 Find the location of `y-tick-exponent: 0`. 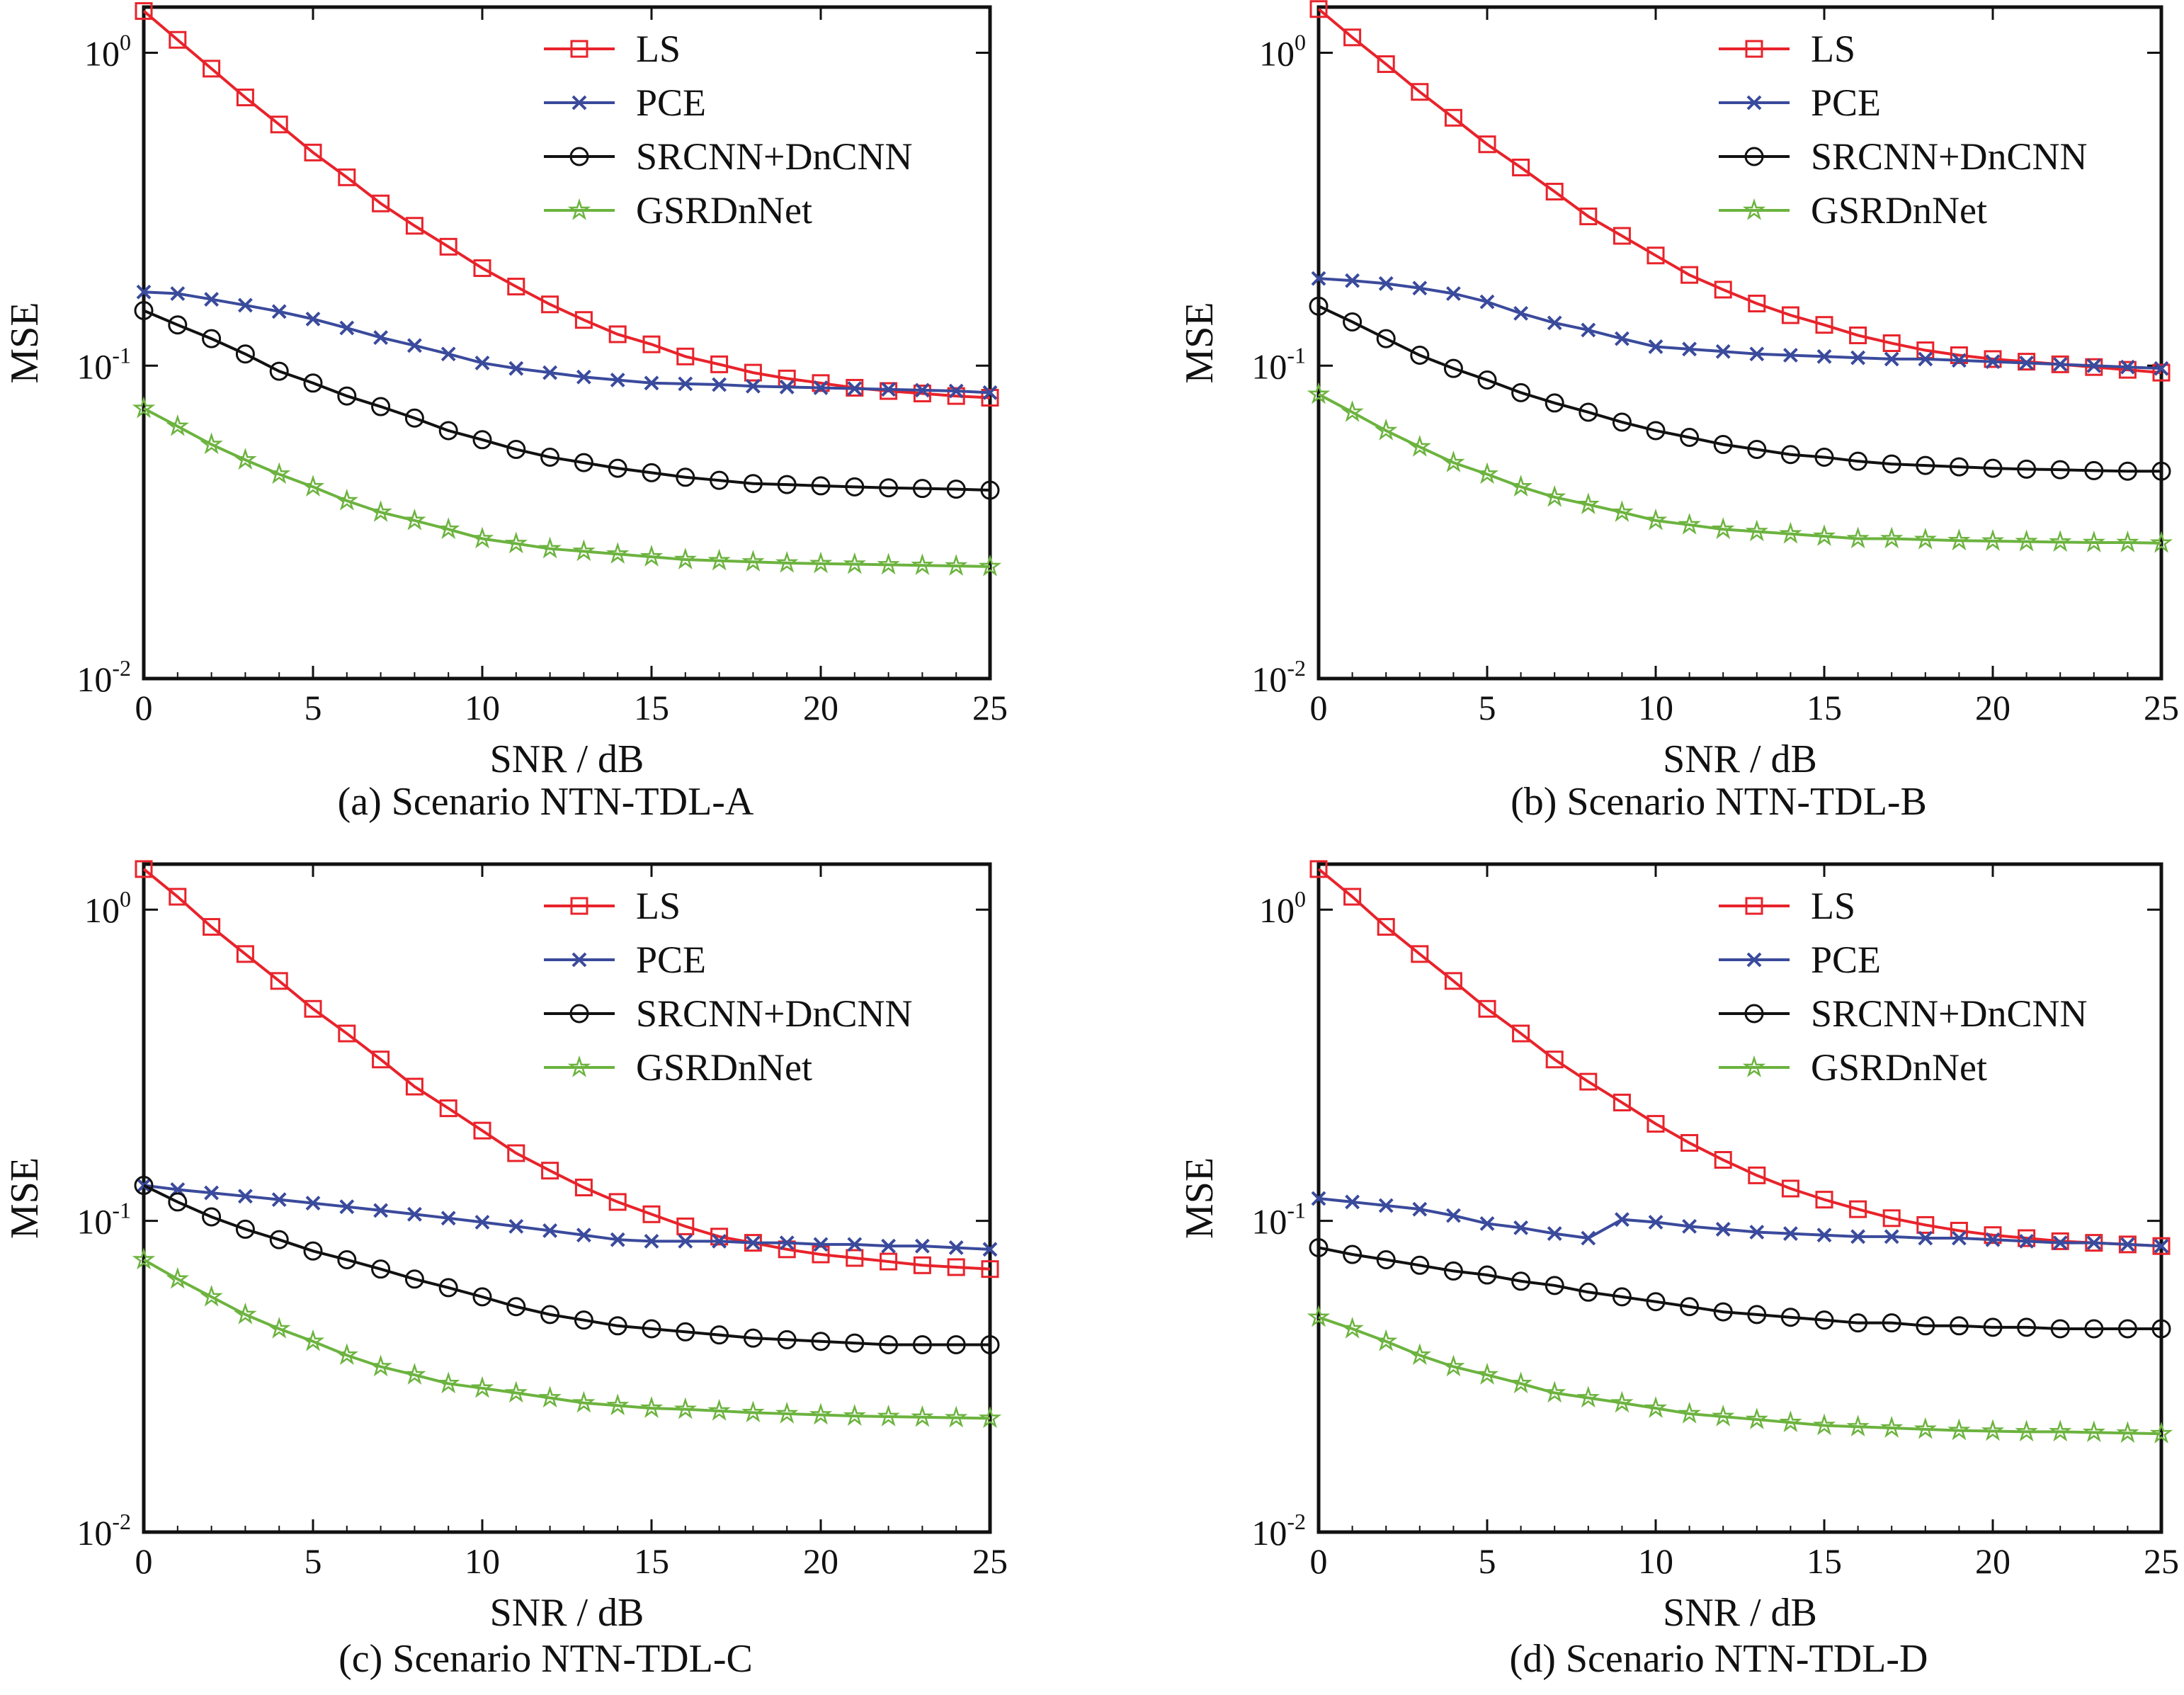

y-tick-exponent: 0 is located at coordinates (126, 42).